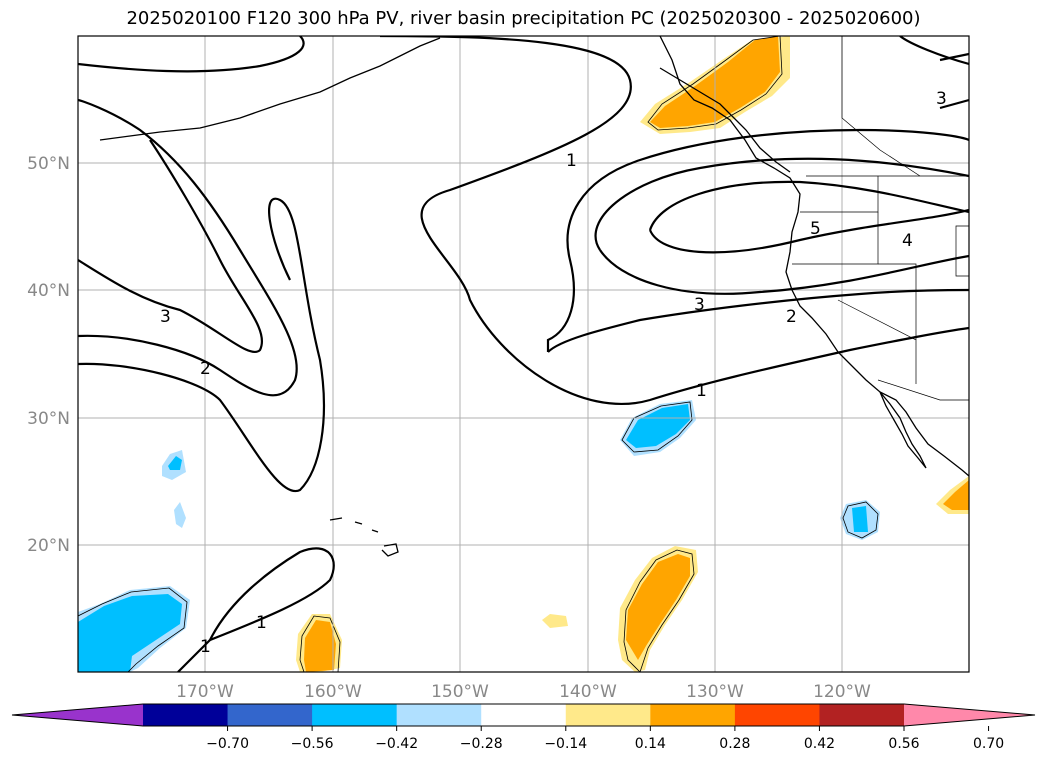  What do you see at coordinates (460, 692) in the screenshot?
I see `x-tick-label: 150°W` at bounding box center [460, 692].